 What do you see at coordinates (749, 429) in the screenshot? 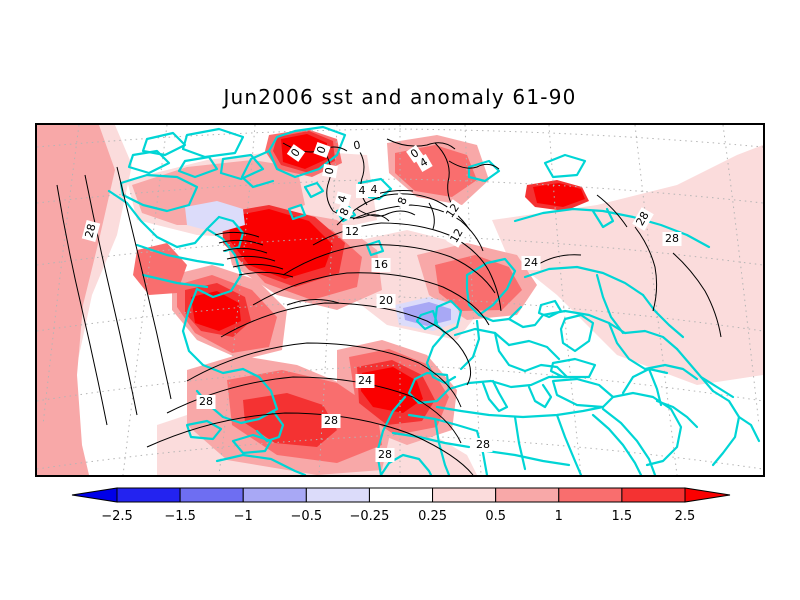
I see `coastline-india` at bounding box center [749, 429].